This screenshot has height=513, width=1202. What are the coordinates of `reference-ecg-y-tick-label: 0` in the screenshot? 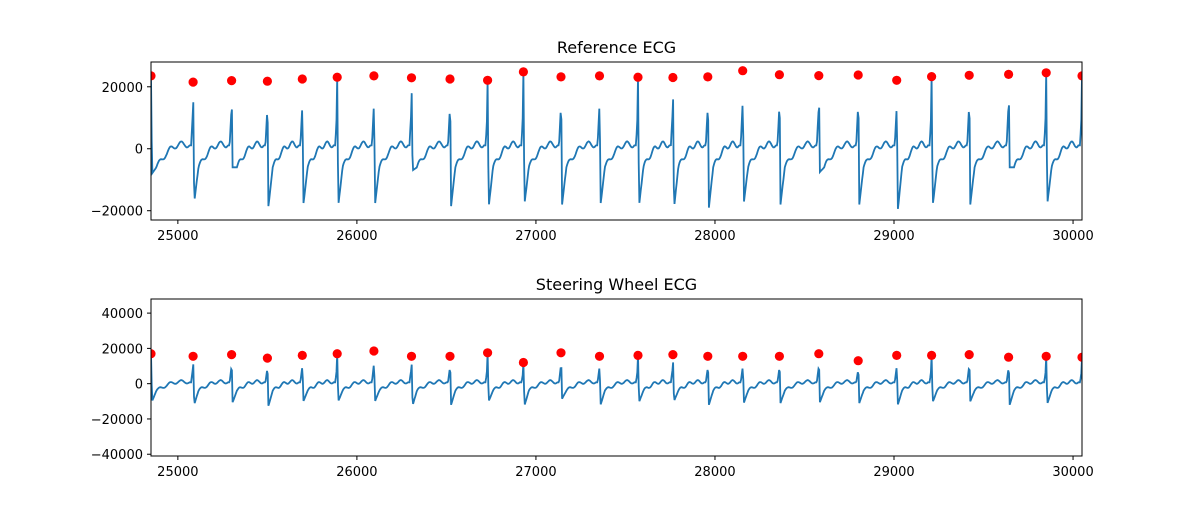 It's located at (139, 150).